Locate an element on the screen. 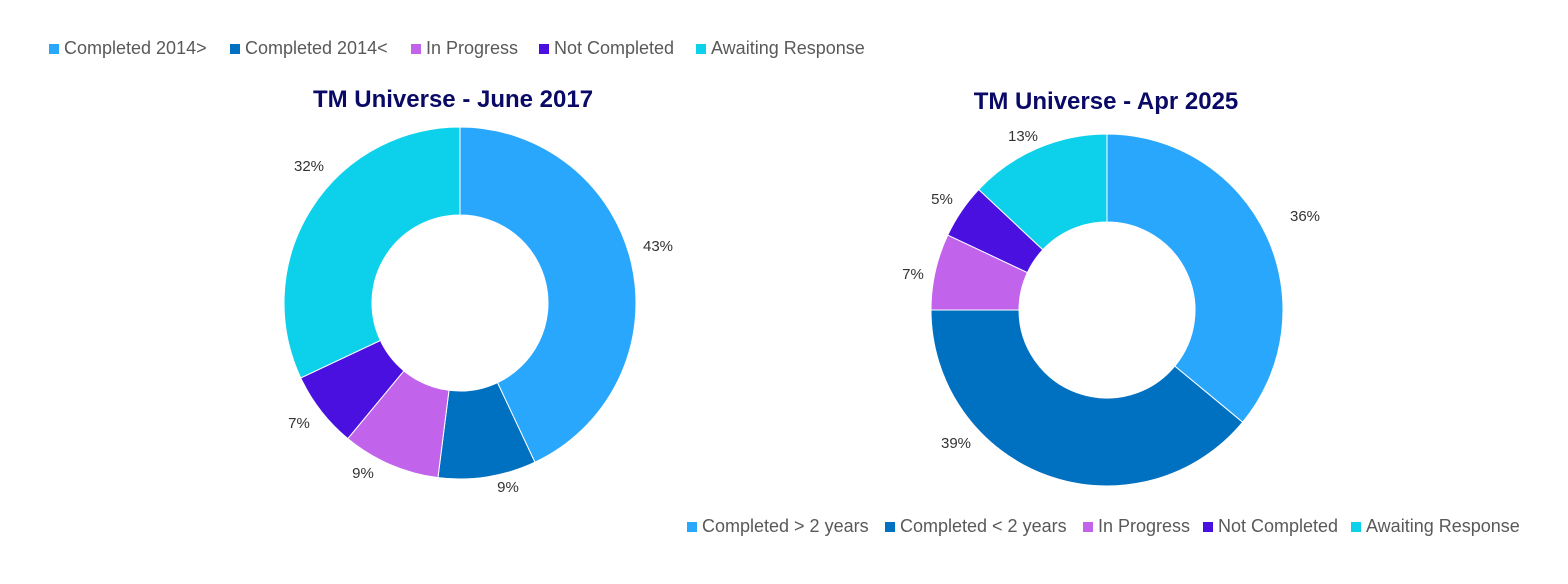 Image resolution: width=1568 pixels, height=584 pixels. legend-2-label-not-completed: Not Completed is located at coordinates (1278, 526).